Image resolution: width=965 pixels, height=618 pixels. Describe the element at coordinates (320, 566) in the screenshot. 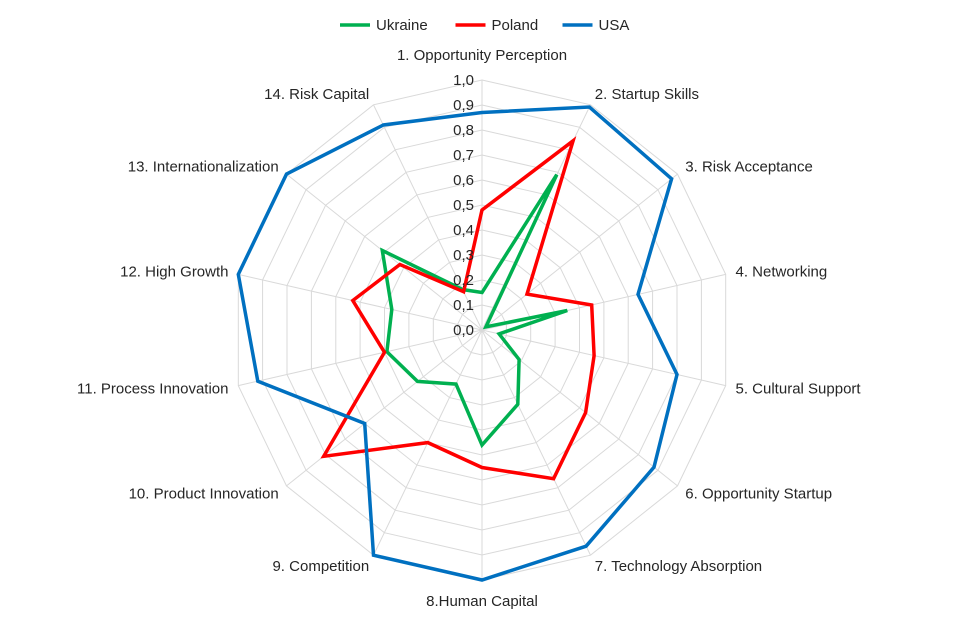

I see `category-label: 9. Competition` at that location.